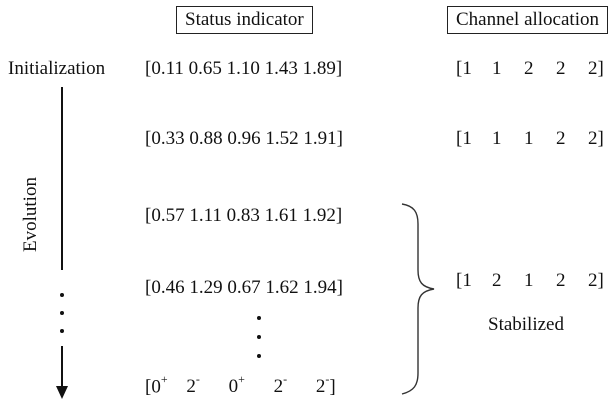 The image size is (610, 404). What do you see at coordinates (464, 68) in the screenshot?
I see `alloc-1-1: [1` at bounding box center [464, 68].